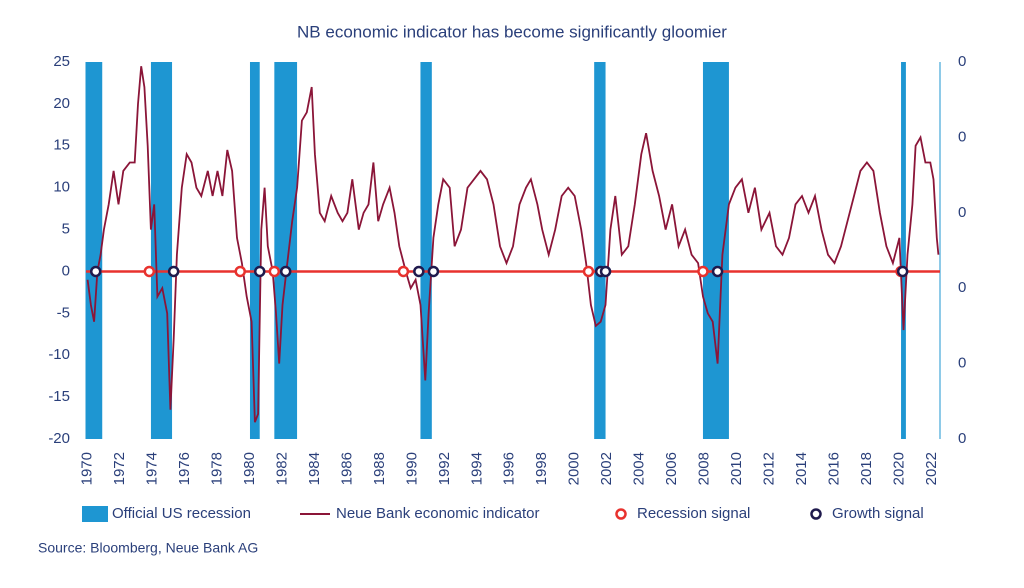  What do you see at coordinates (801, 468) in the screenshot?
I see `x-tick-label: 2014` at bounding box center [801, 468].